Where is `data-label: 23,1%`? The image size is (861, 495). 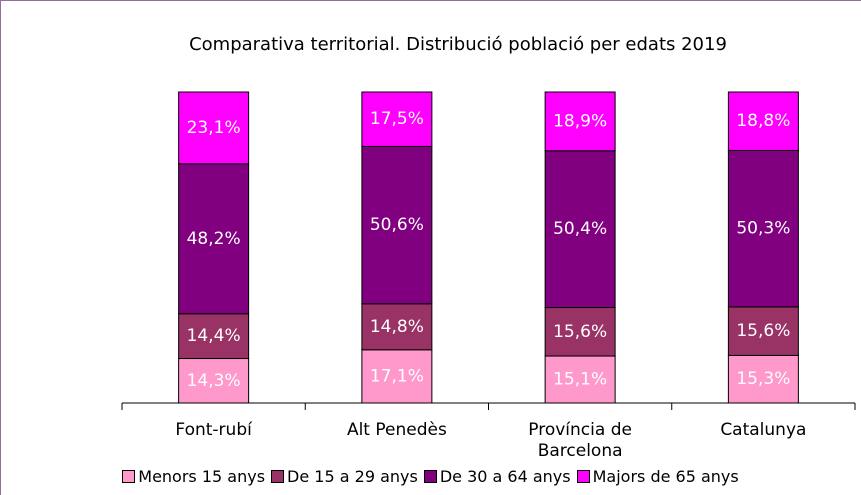
data-label: 23,1% is located at coordinates (214, 128).